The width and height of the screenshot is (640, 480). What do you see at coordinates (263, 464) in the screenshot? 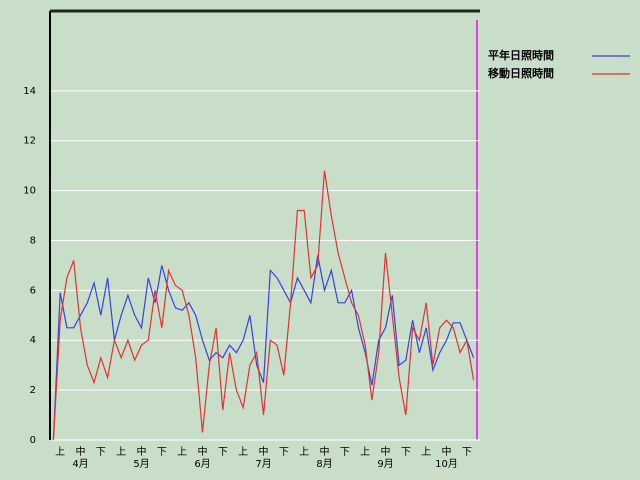
I see `month-label: 7月` at bounding box center [263, 464].